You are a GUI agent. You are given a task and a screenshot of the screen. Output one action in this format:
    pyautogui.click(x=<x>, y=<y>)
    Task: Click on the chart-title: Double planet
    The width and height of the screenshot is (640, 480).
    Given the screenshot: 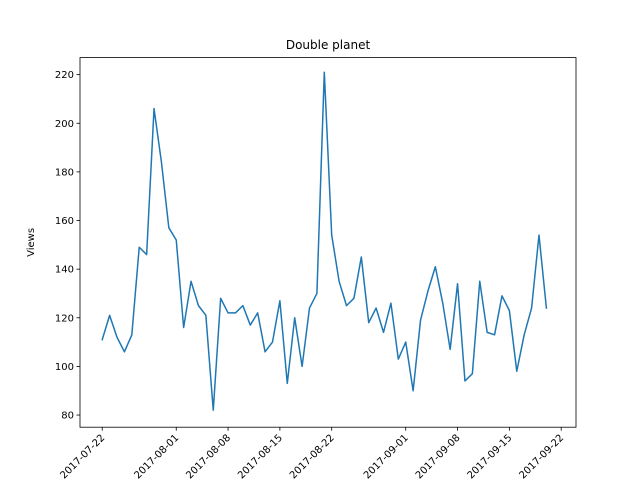 What is the action you would take?
    pyautogui.click(x=328, y=45)
    